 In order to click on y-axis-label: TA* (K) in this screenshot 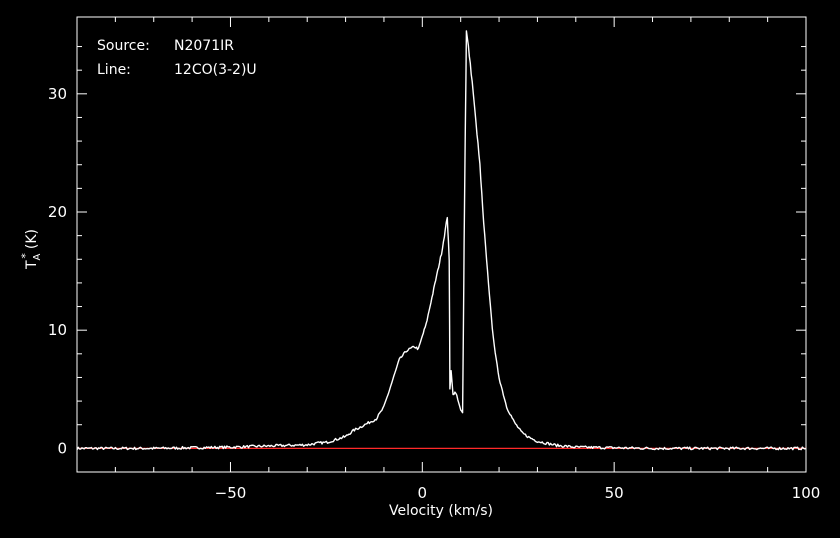, I will do `click(31, 249)`.